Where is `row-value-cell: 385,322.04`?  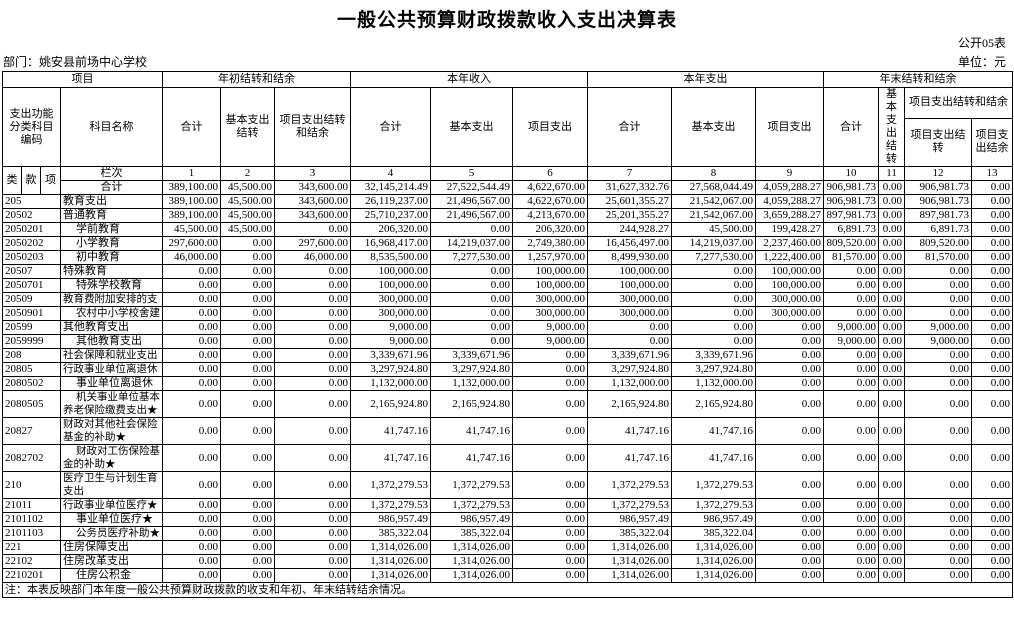 row-value-cell: 385,322.04 is located at coordinates (714, 533).